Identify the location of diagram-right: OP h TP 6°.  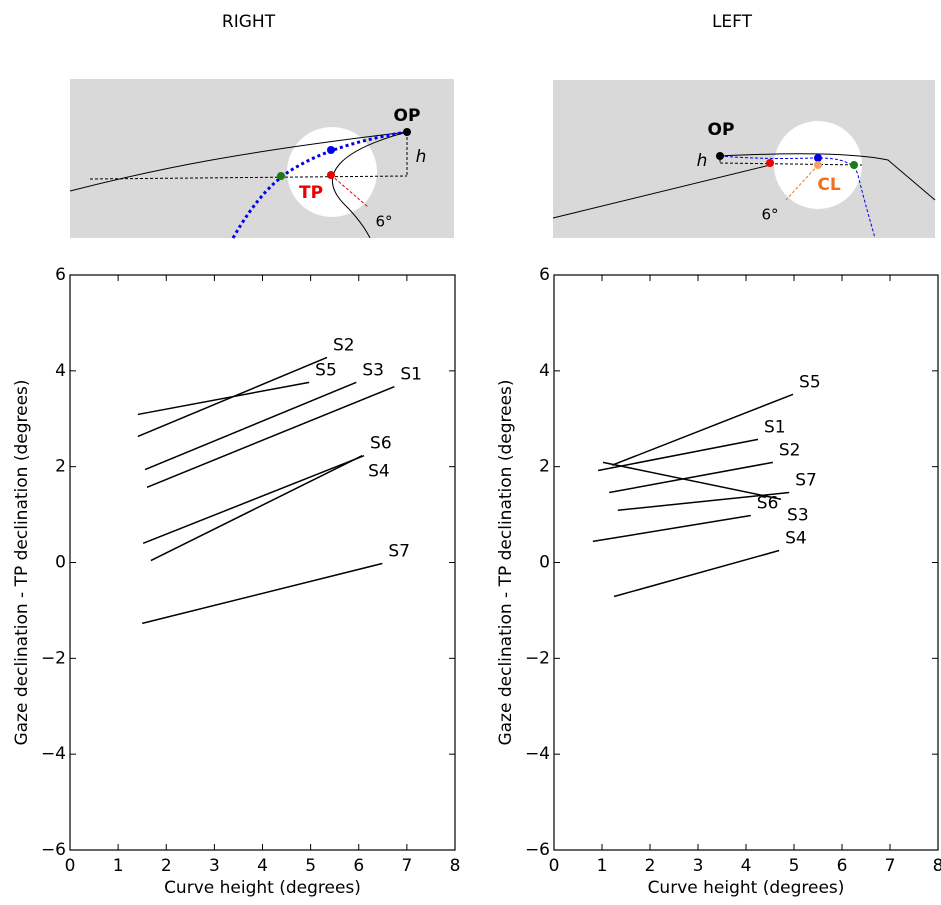
(261, 159).